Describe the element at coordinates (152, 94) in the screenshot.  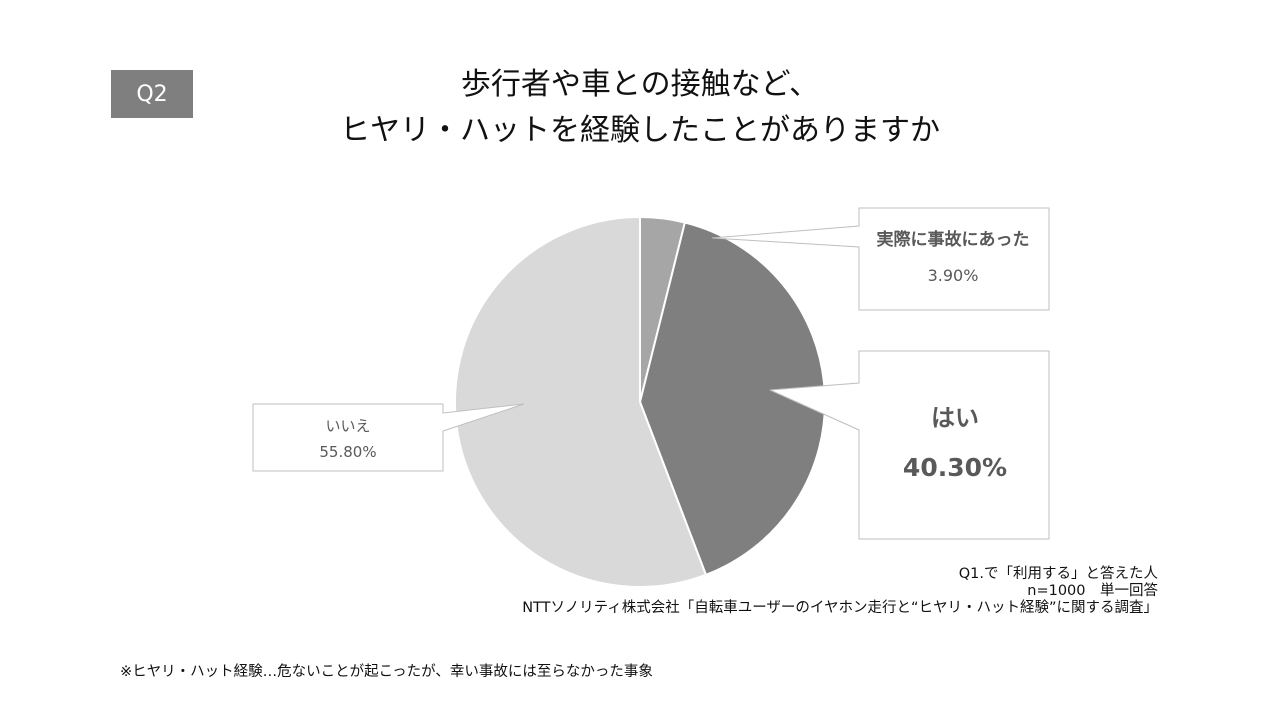
I see `question-badge: Q2` at that location.